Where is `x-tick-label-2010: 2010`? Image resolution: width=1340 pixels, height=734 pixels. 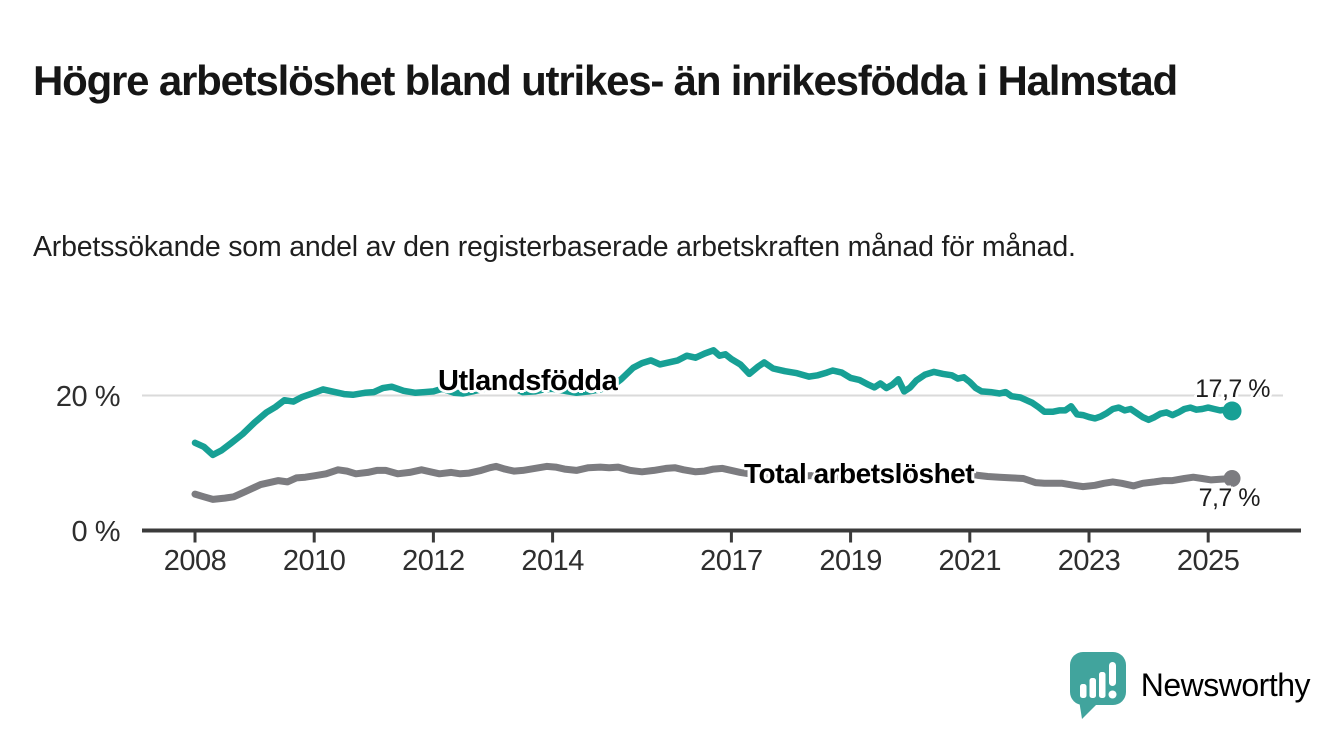 x-tick-label-2010: 2010 is located at coordinates (314, 561).